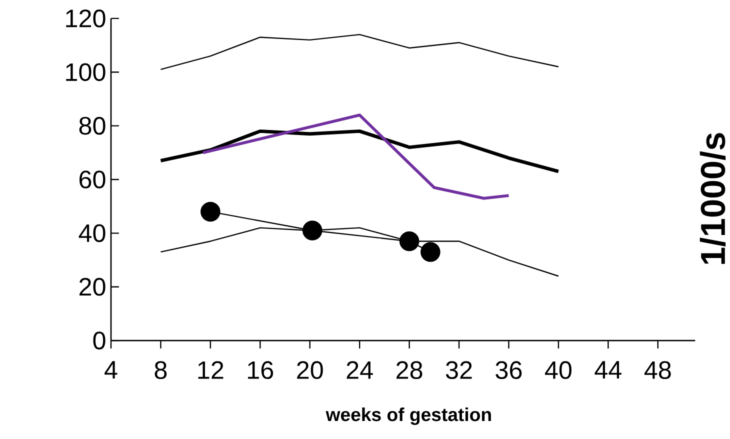  I want to click on x-tick-label: 20, so click(310, 370).